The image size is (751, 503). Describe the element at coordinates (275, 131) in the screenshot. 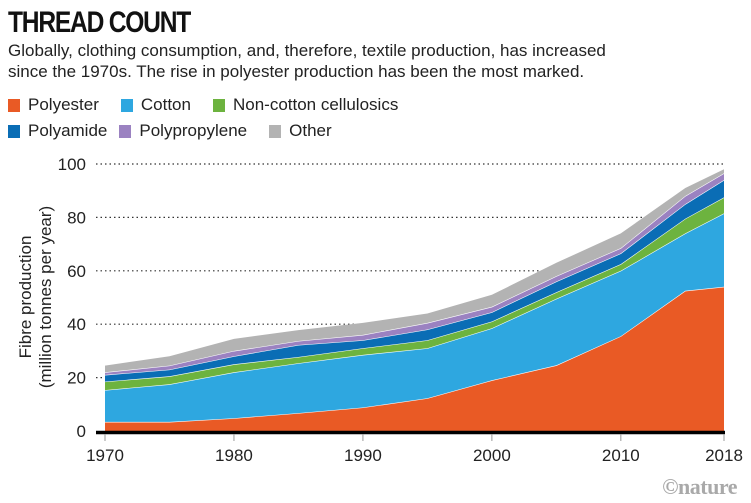

I see `legend-swatch-other` at that location.